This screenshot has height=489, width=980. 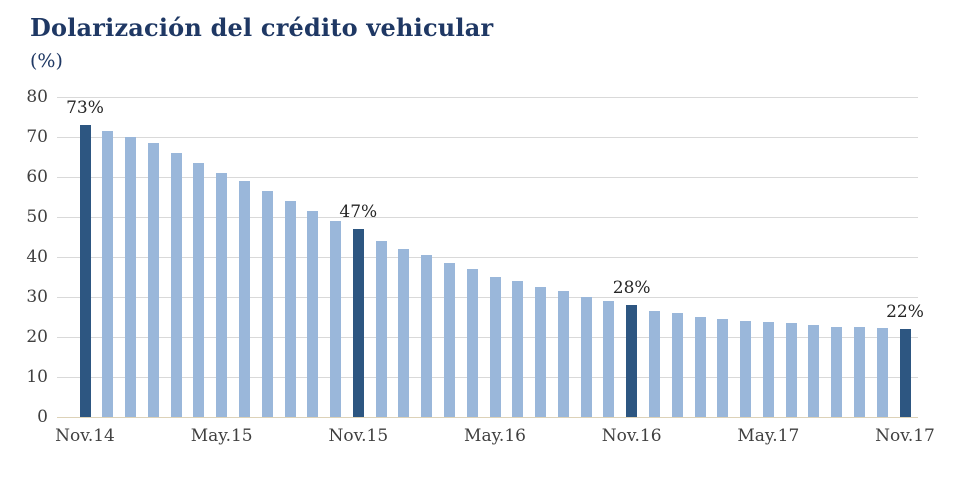 What do you see at coordinates (495, 436) in the screenshot?
I see `x-tick-label: May.16` at bounding box center [495, 436].